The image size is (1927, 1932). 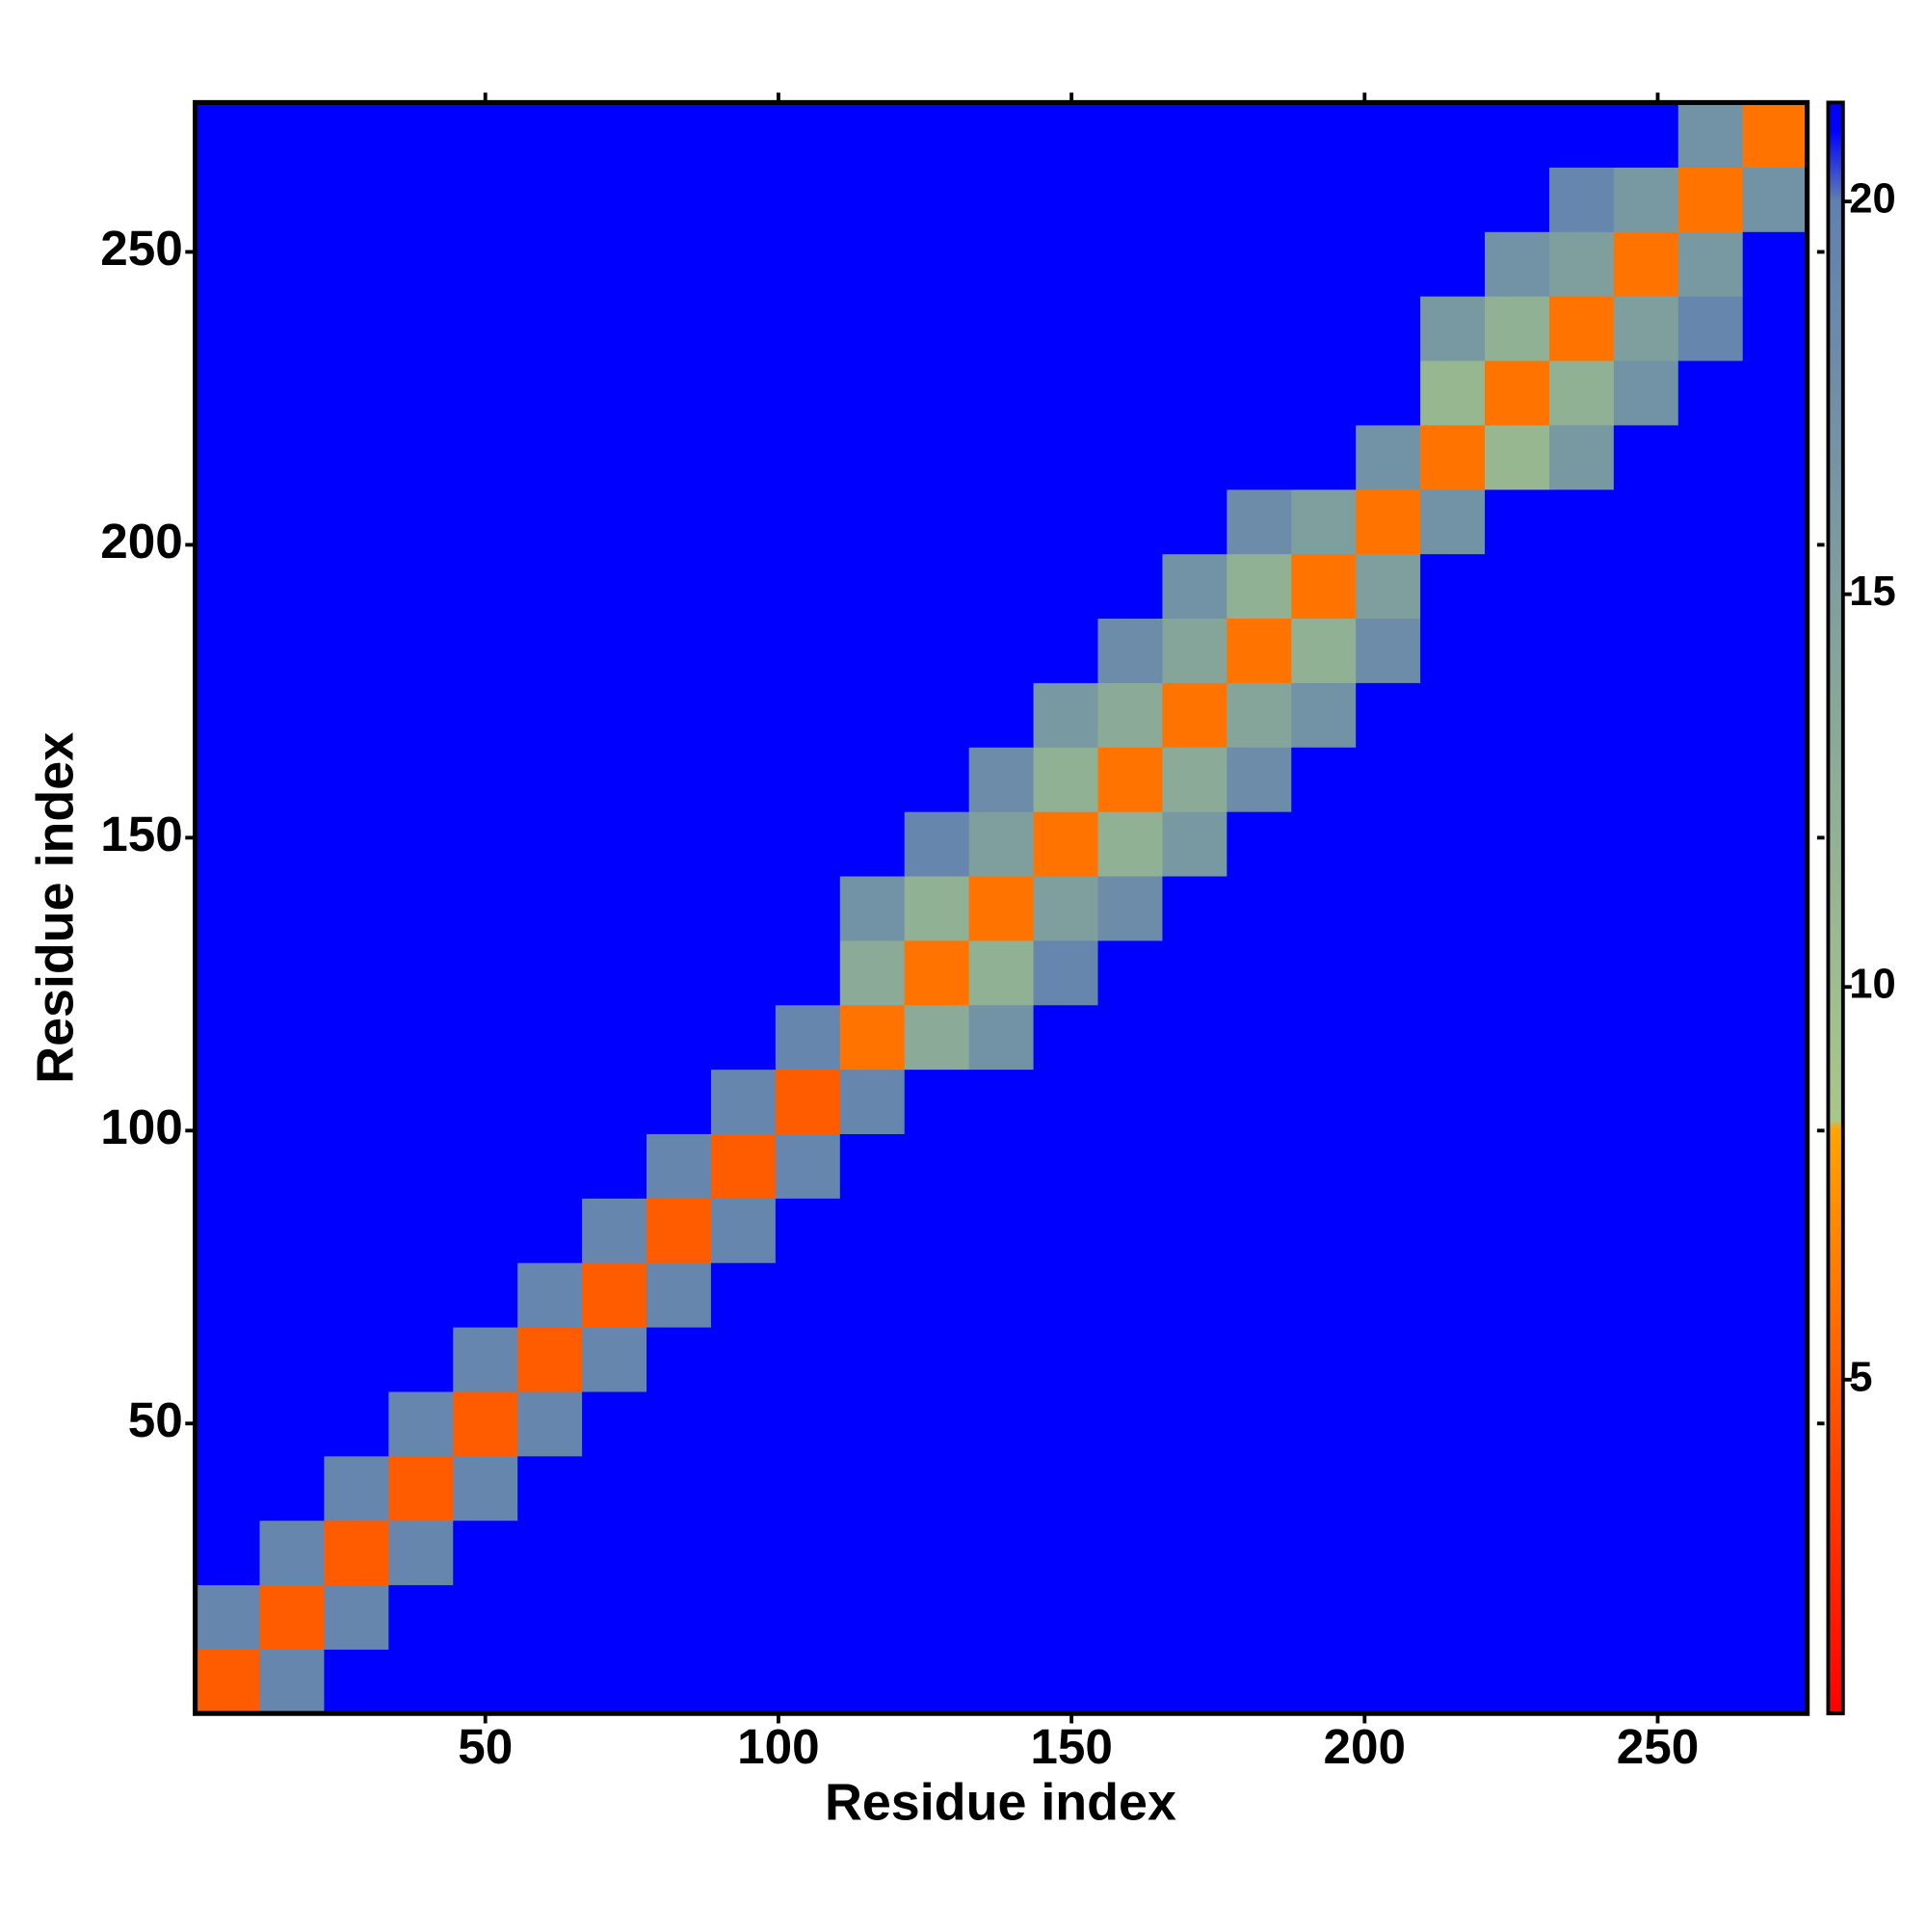 What do you see at coordinates (56, 908) in the screenshot?
I see `y-axis-label: Residue index` at bounding box center [56, 908].